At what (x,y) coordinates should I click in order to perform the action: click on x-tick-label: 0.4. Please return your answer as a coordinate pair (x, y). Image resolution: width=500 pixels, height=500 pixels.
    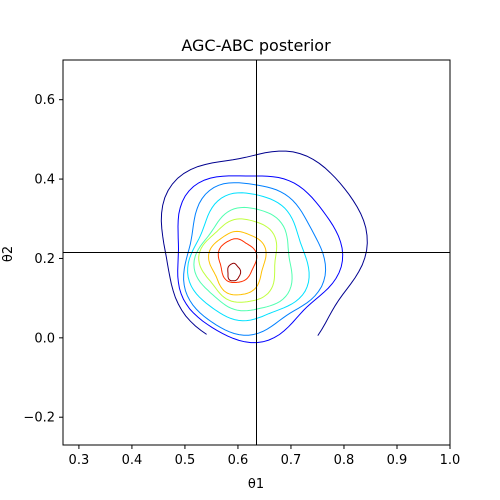
    Looking at the image, I should click on (132, 460).